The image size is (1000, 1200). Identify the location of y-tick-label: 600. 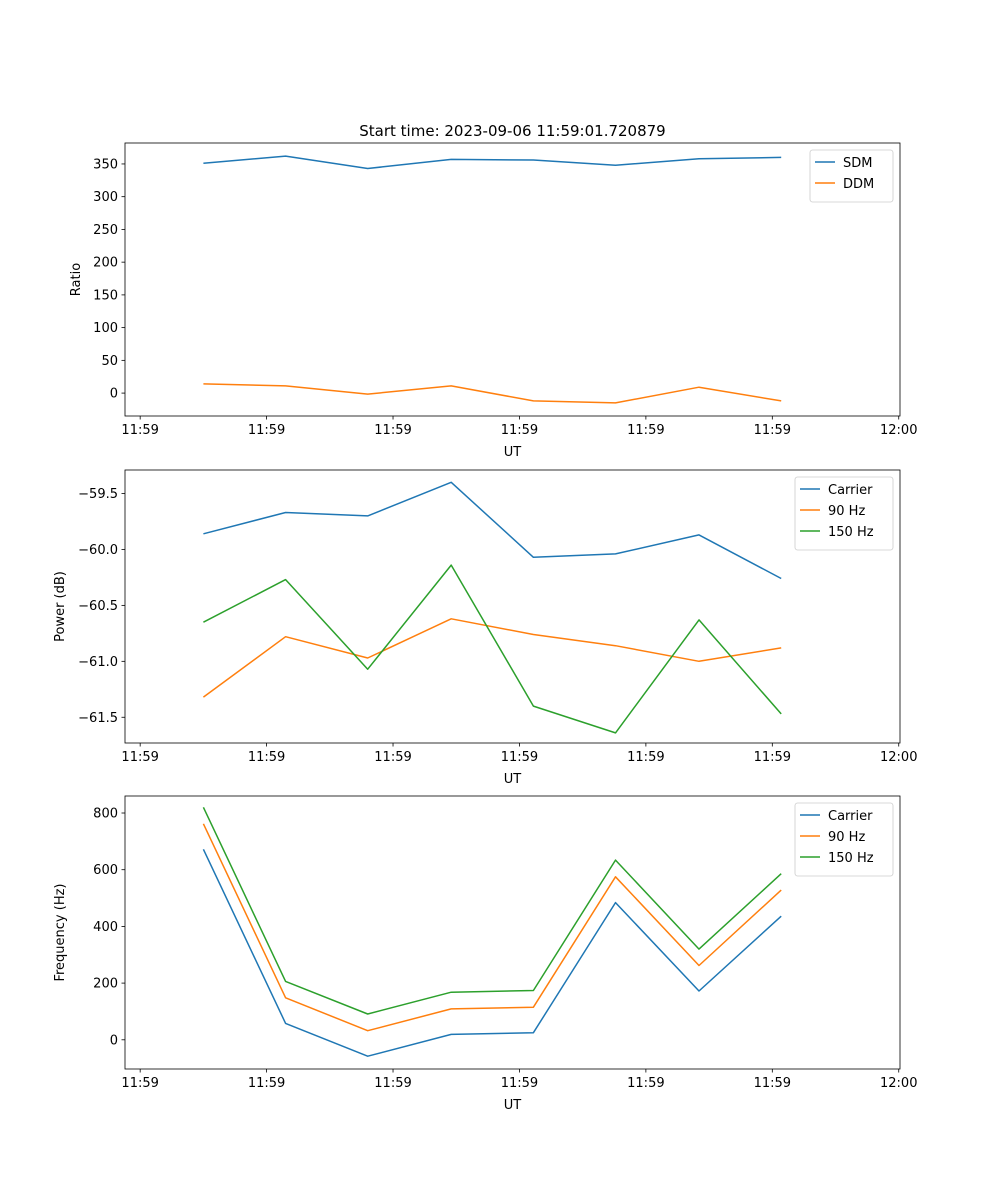
(105, 870).